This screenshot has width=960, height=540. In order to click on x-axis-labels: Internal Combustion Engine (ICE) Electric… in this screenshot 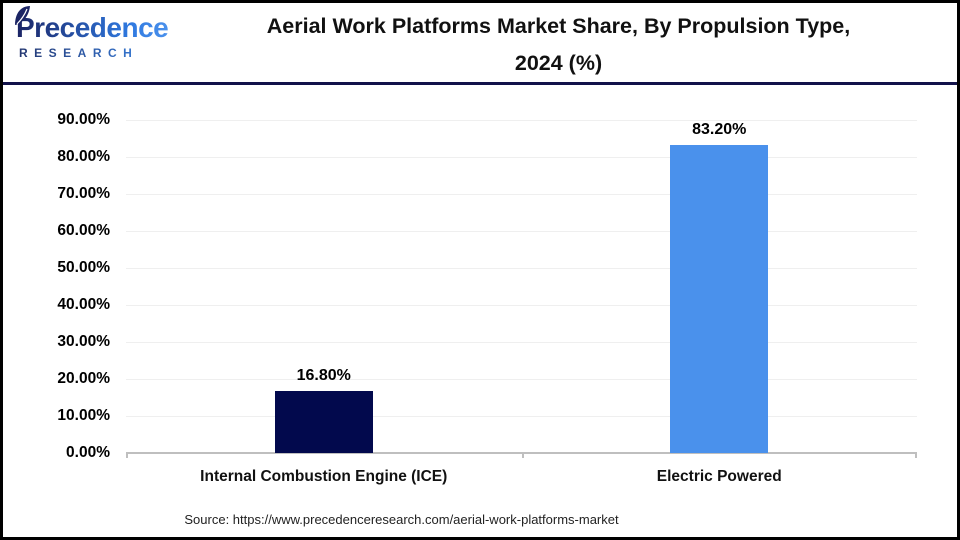, I will do `click(521, 475)`.